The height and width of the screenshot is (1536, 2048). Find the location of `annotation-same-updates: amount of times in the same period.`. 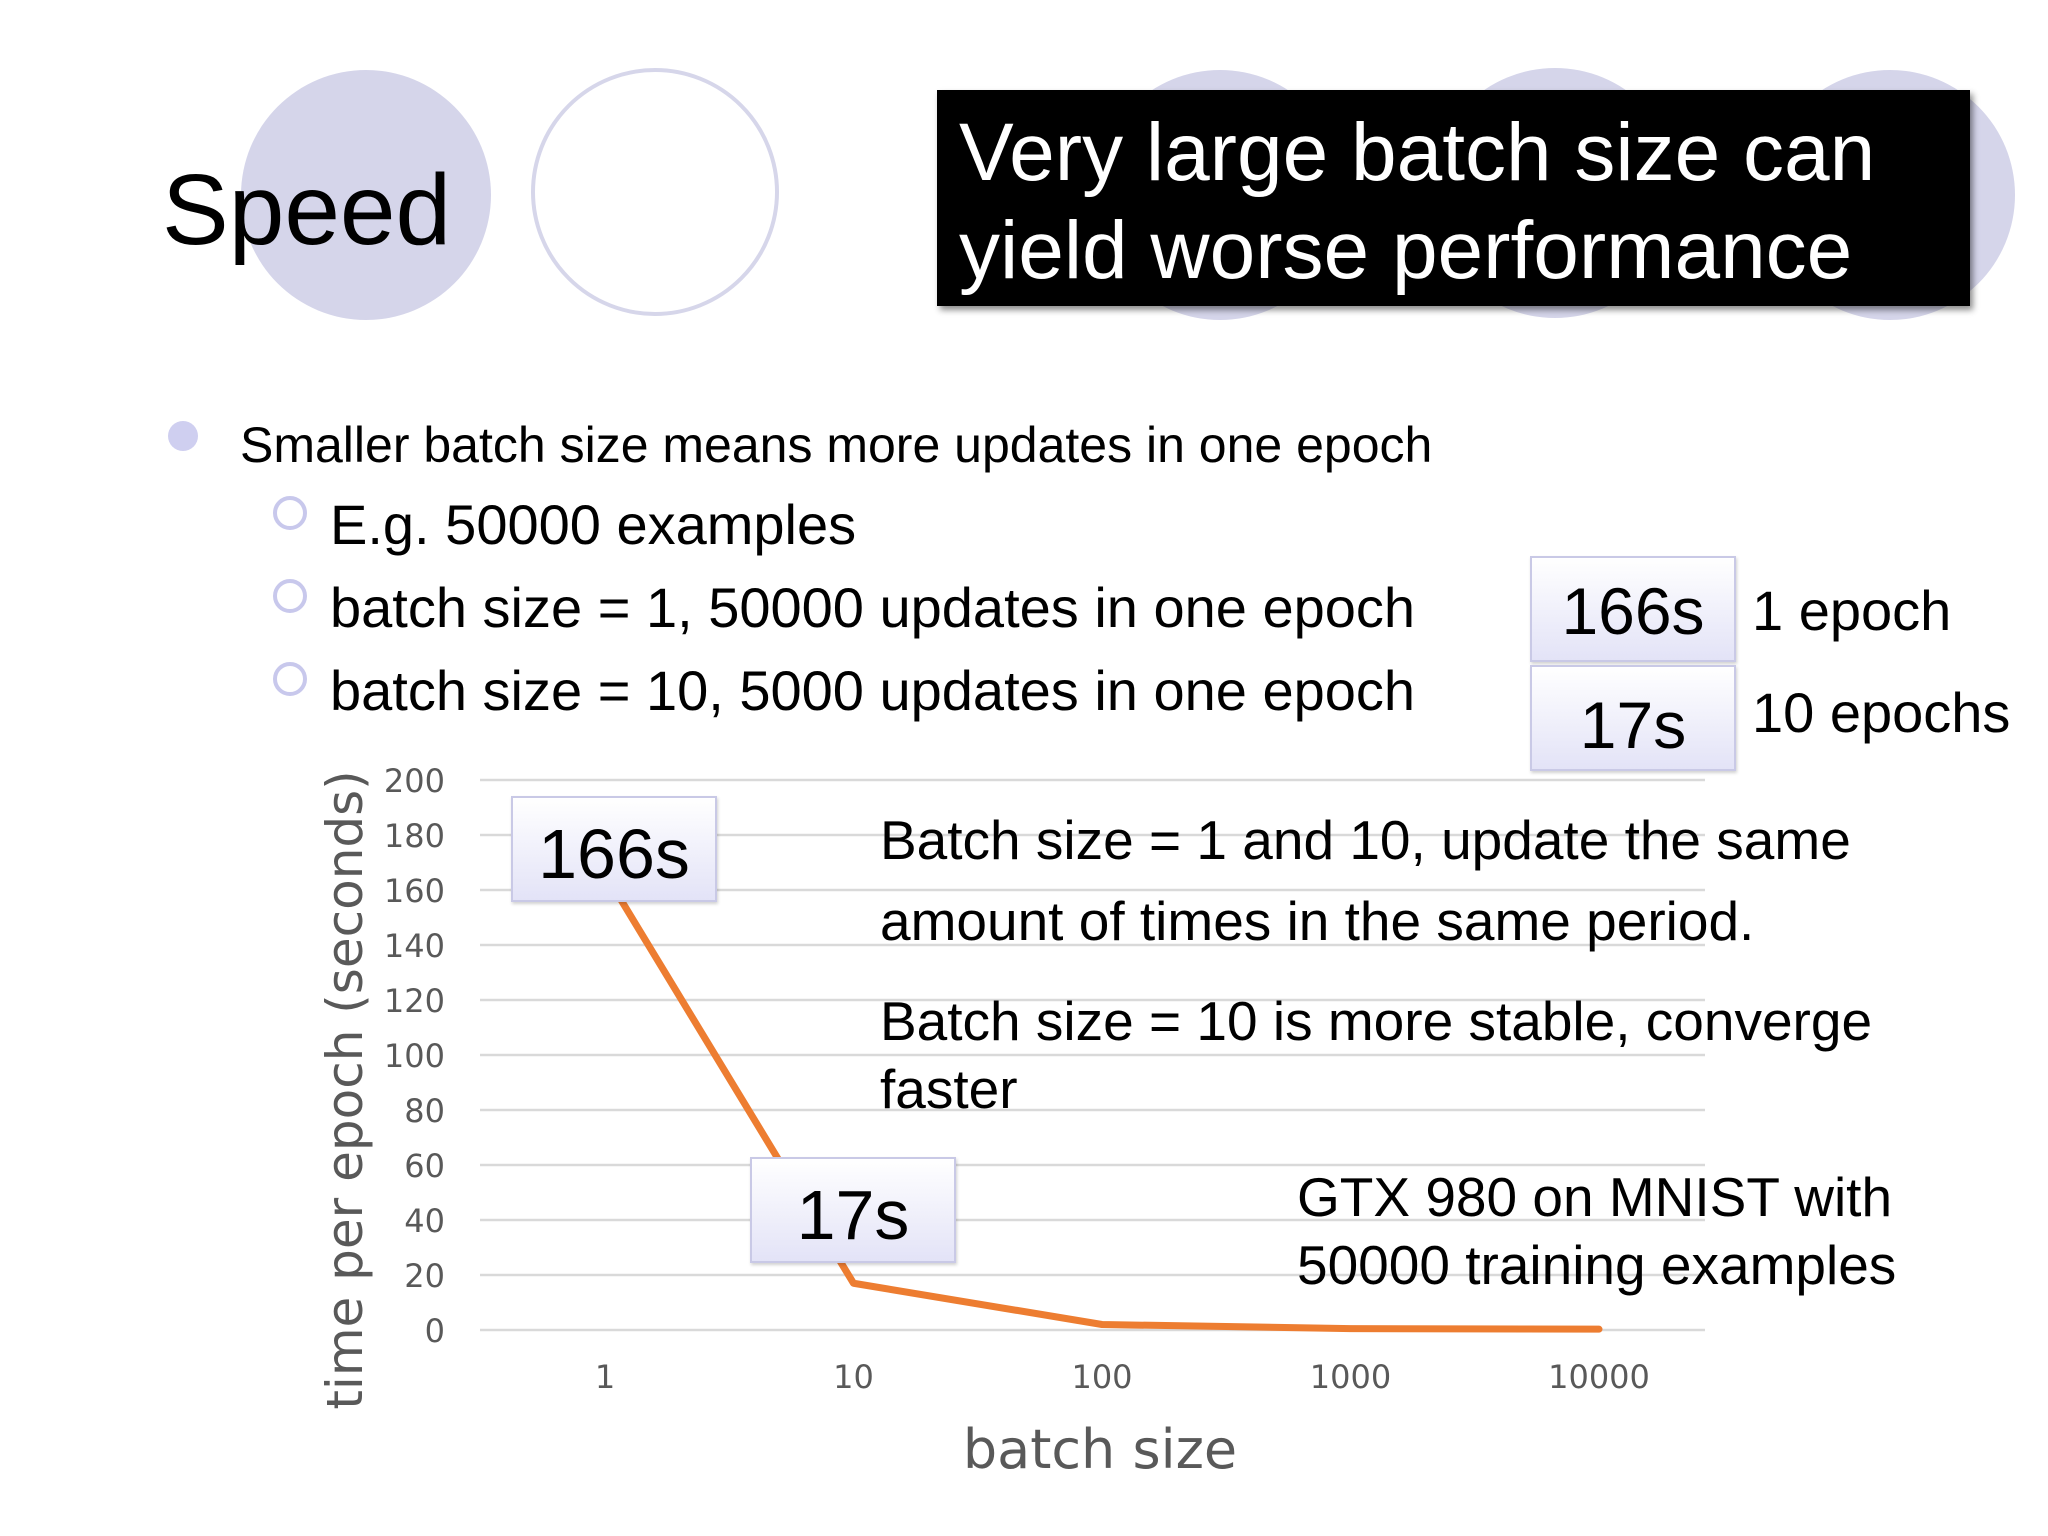

annotation-same-updates: amount of times in the same period. is located at coordinates (1317, 921).